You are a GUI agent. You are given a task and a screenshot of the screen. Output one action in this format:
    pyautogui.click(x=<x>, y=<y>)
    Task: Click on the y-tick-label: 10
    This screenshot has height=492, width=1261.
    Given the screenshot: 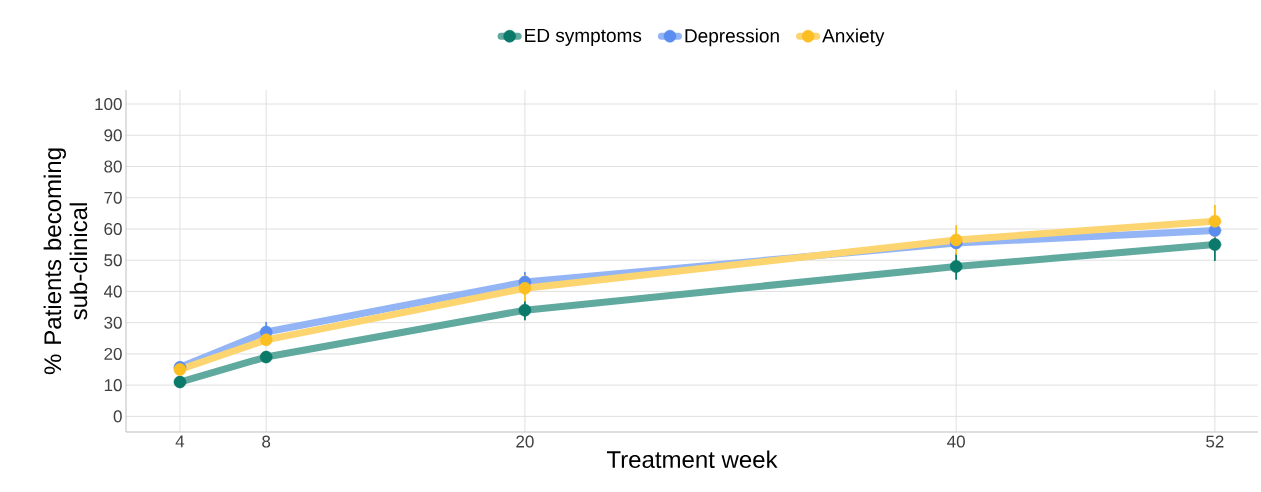 What is the action you would take?
    pyautogui.click(x=113, y=385)
    